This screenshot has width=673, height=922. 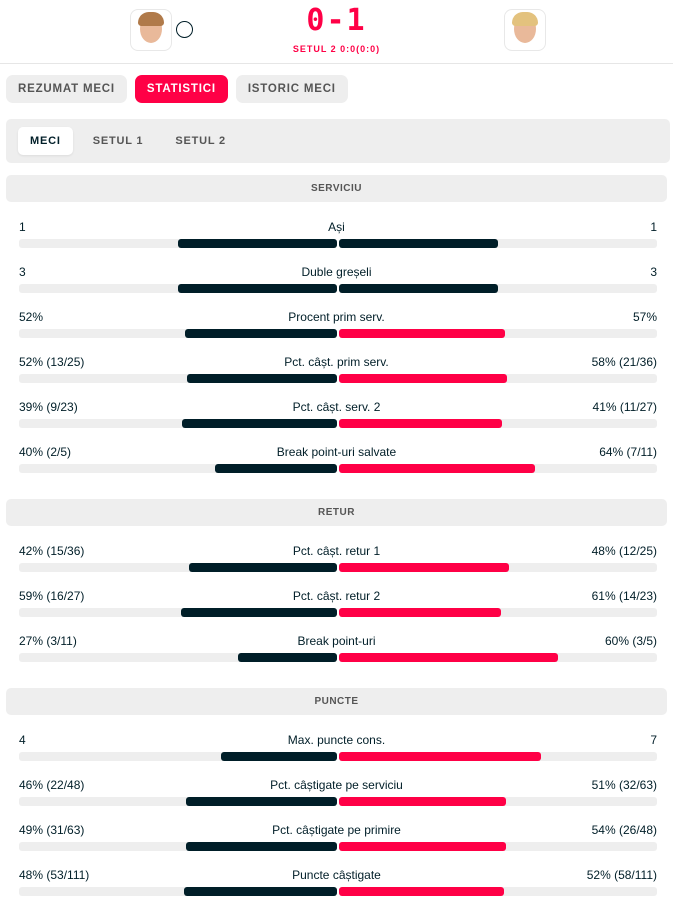 I want to click on home-value: 1, so click(x=22, y=227).